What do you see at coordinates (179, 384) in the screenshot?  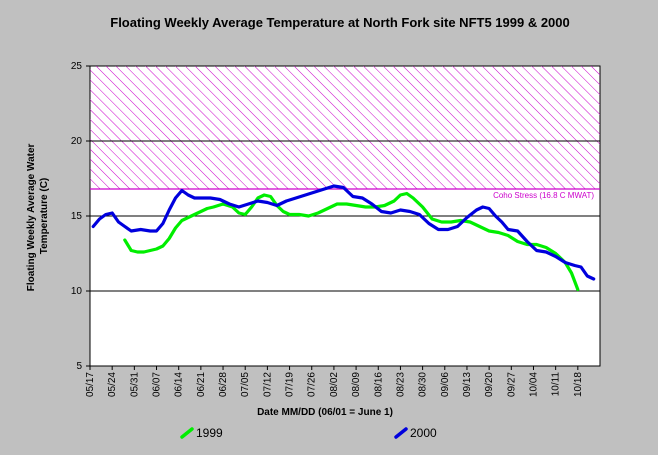 I see `x-tick-label: 06/14` at bounding box center [179, 384].